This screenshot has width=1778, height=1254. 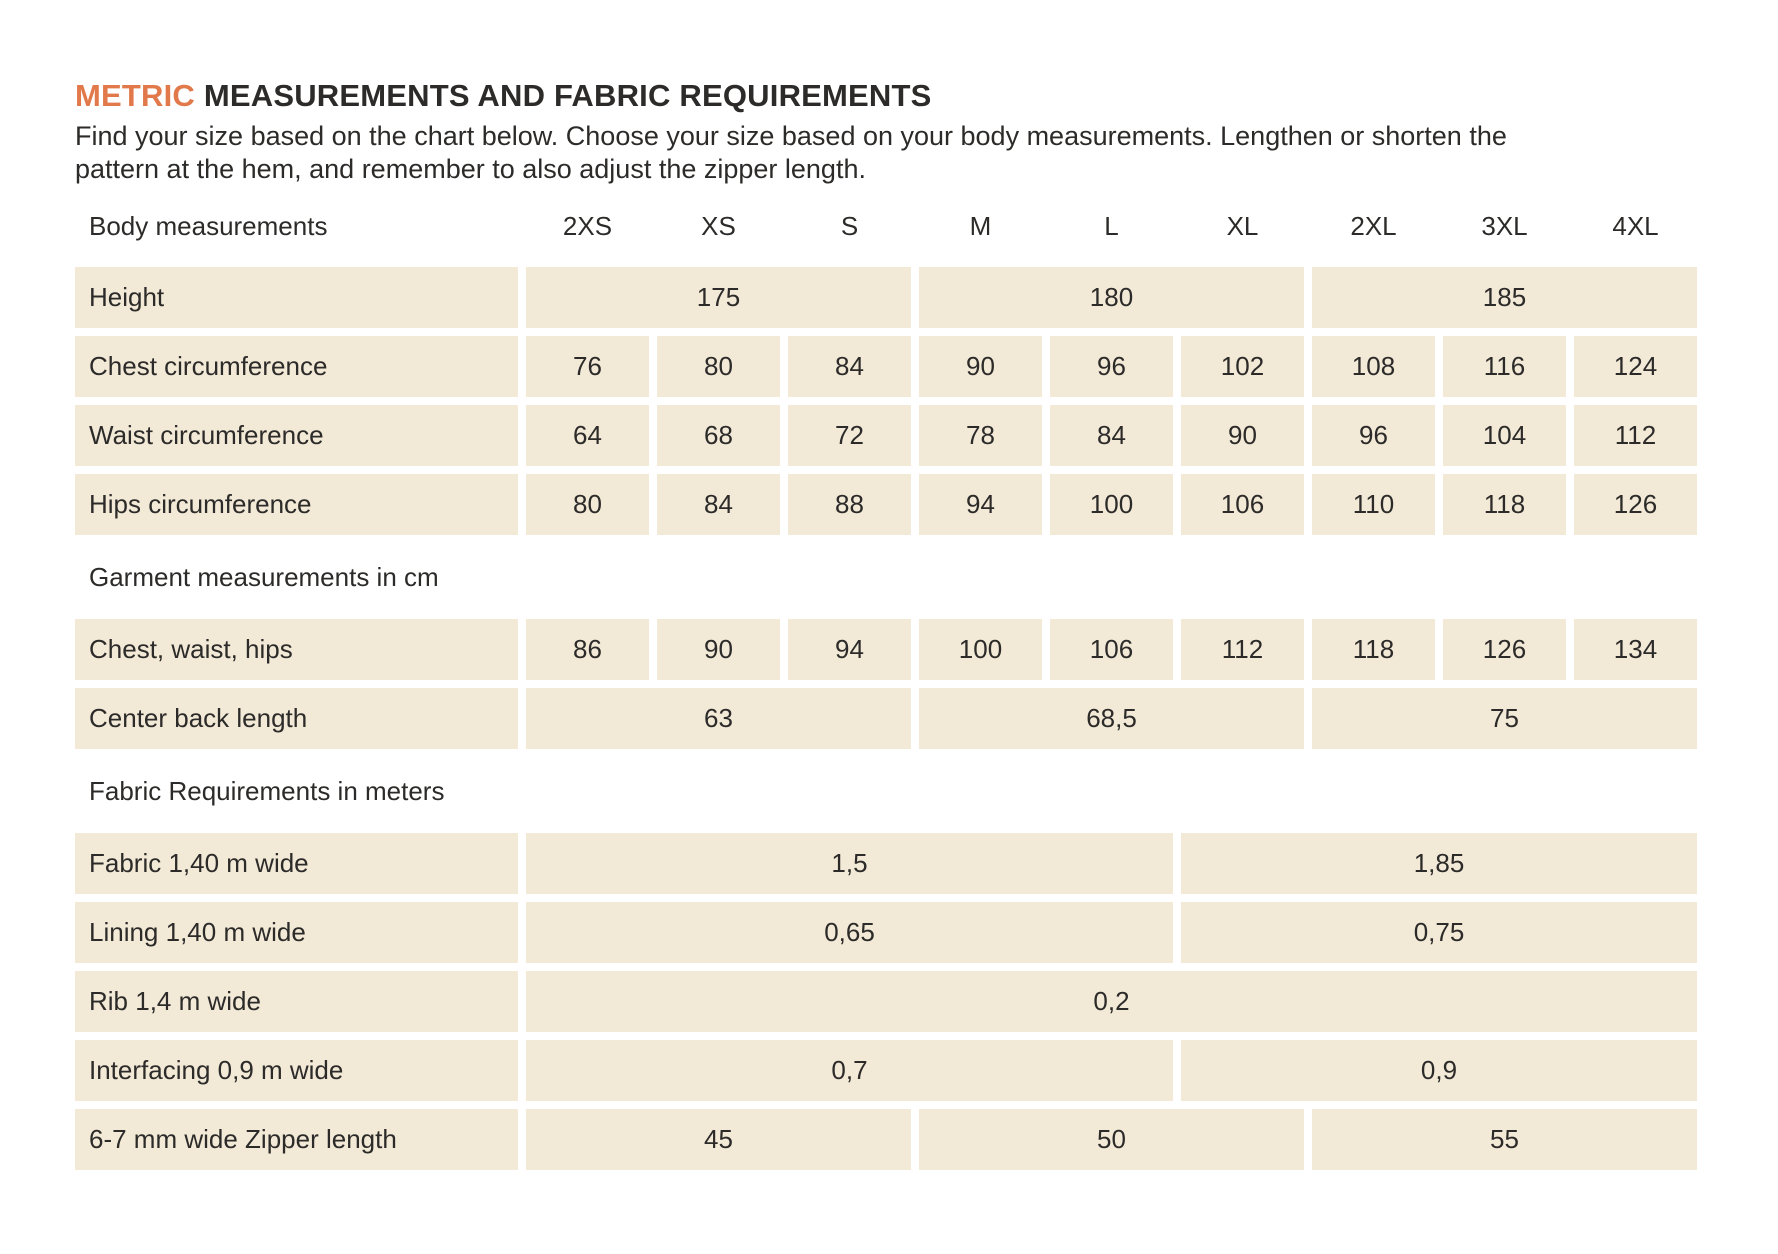 I want to click on size-column-header: 2XS, so click(x=587, y=226).